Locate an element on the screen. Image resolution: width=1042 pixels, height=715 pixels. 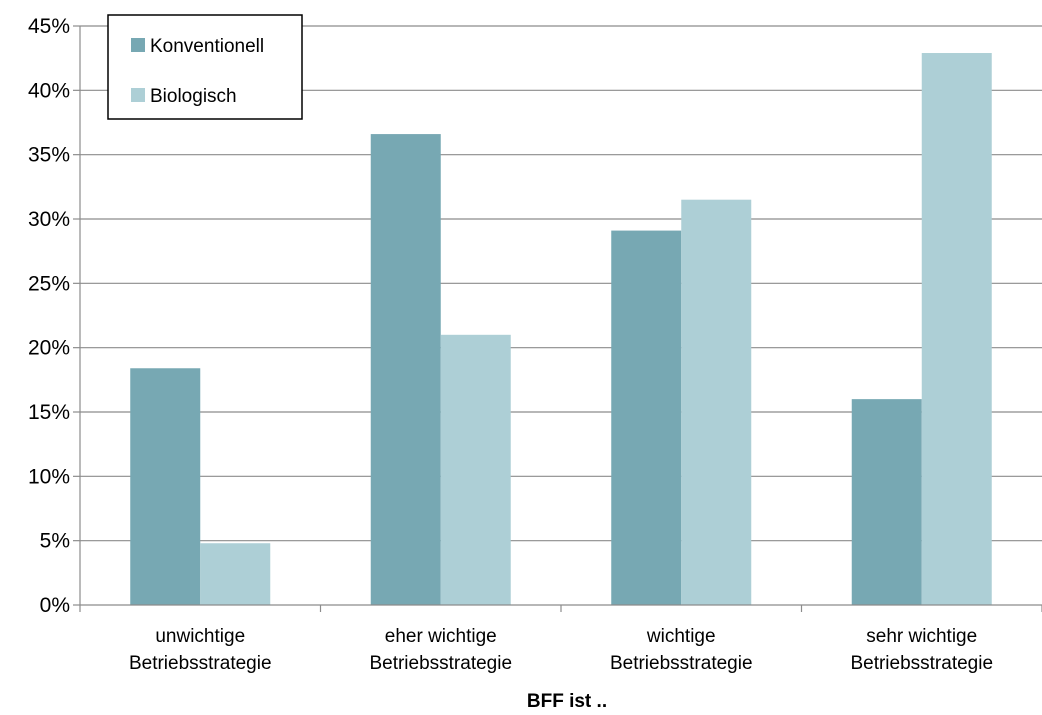
x-category-label: sehr wichtige Betriebsstrategie is located at coordinates (921, 650).